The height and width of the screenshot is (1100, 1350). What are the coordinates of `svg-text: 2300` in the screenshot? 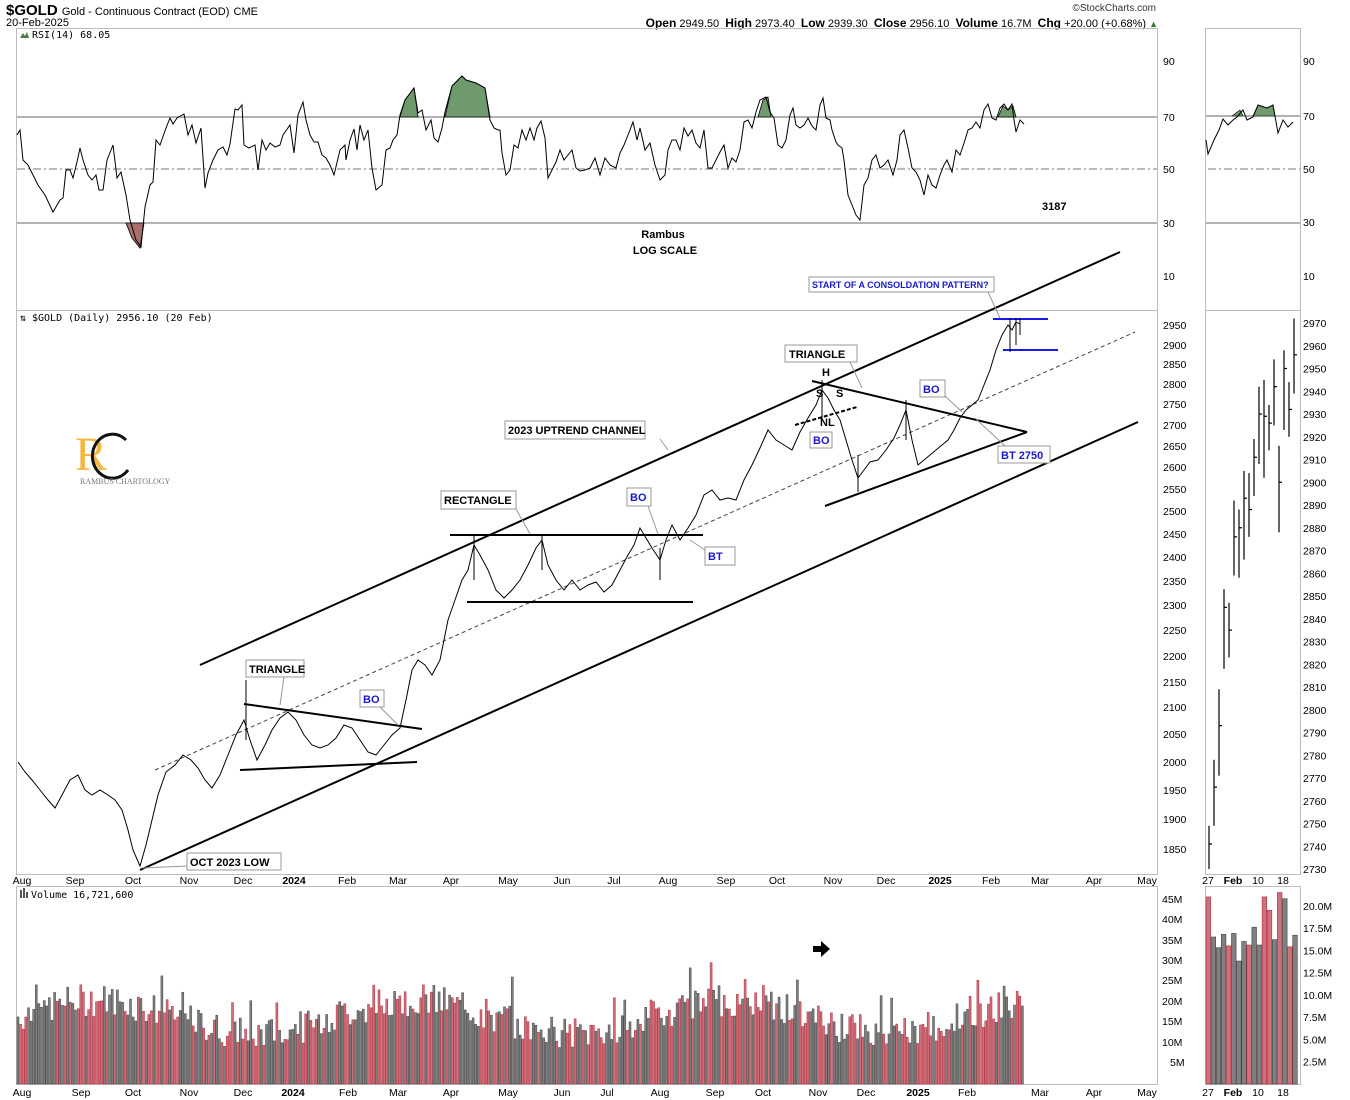 It's located at (1175, 606).